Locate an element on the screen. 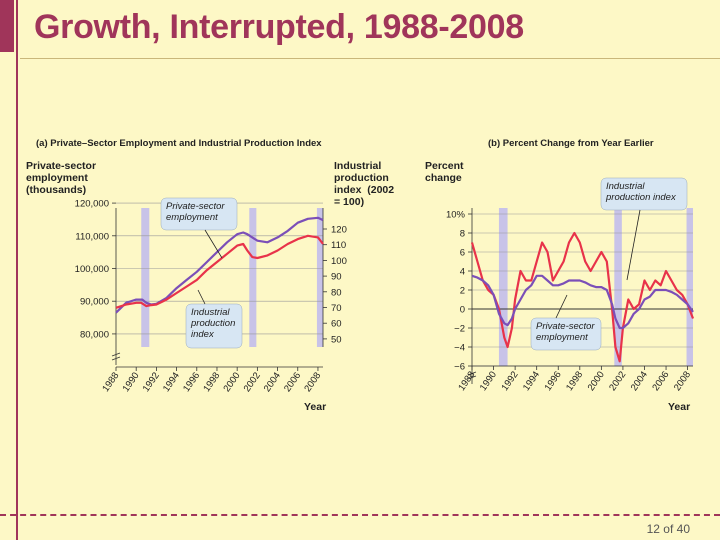 The image size is (720, 540). chart-b-y-tick-label: 8 is located at coordinates (462, 234).